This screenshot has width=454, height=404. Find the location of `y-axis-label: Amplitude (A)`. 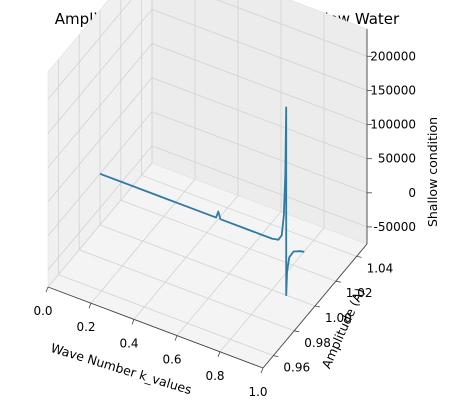

y-axis-label: Amplitude (A) is located at coordinates (342, 328).